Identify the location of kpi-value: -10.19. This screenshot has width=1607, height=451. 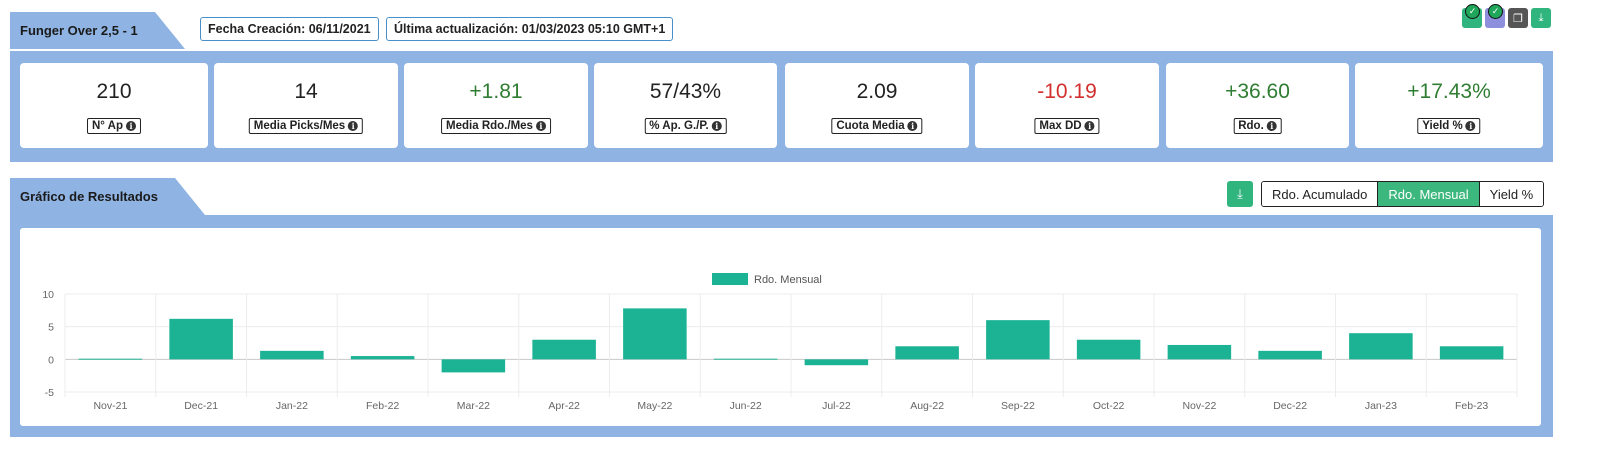
(1067, 91).